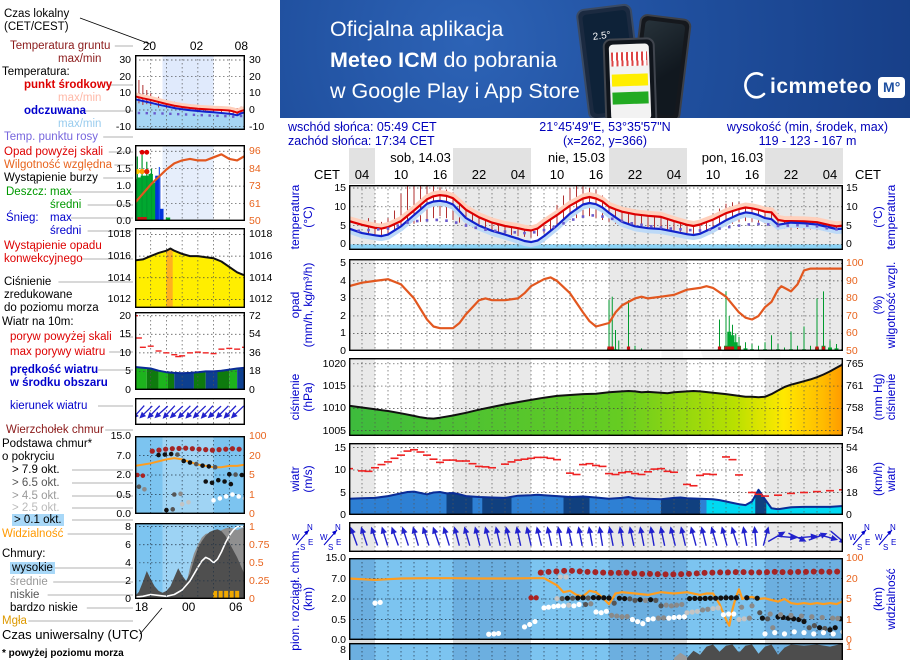 The height and width of the screenshot is (660, 910). What do you see at coordinates (63, 653) in the screenshot?
I see `legend-label: * powyżej poziomu morza` at bounding box center [63, 653].